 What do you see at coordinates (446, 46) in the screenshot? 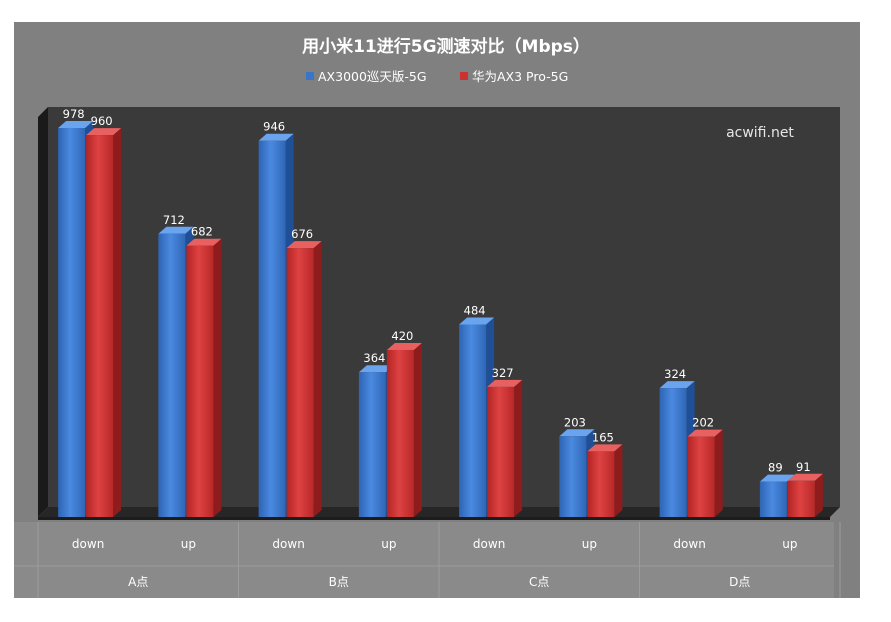
I see `chart-title: 用小米11进行5G测速对比（Mbps）` at bounding box center [446, 46].